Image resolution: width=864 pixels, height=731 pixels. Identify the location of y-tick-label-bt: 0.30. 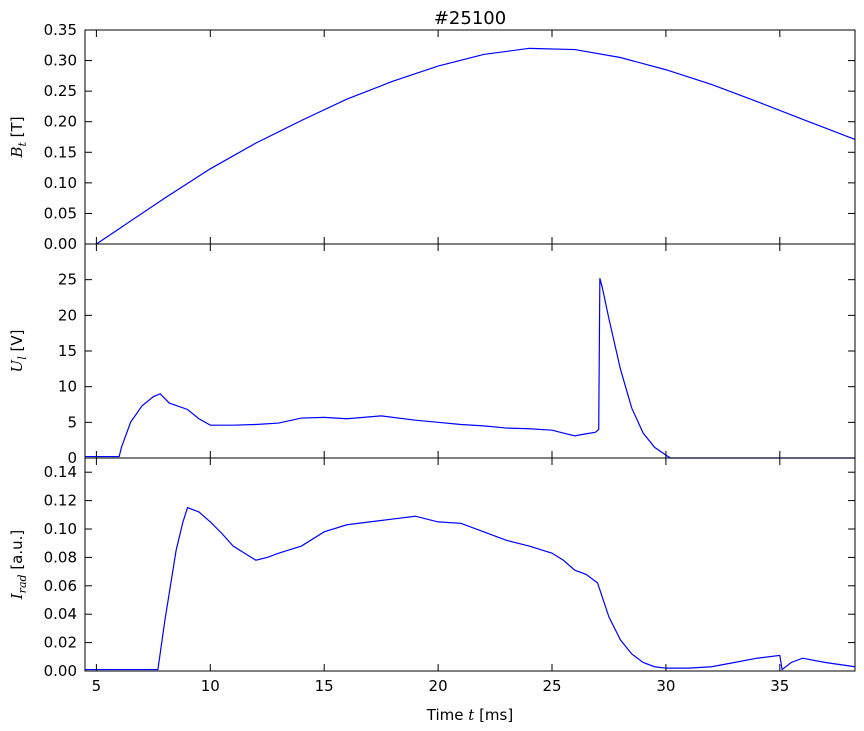
(60, 61).